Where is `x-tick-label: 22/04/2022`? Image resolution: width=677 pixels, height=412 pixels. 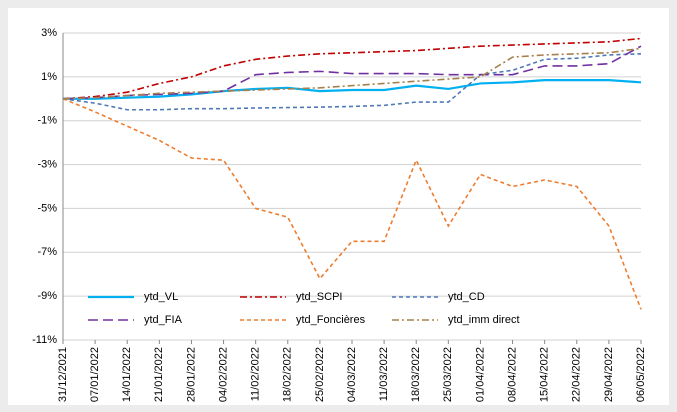
x-tick-label: 22/04/2022 is located at coordinates (577, 374).